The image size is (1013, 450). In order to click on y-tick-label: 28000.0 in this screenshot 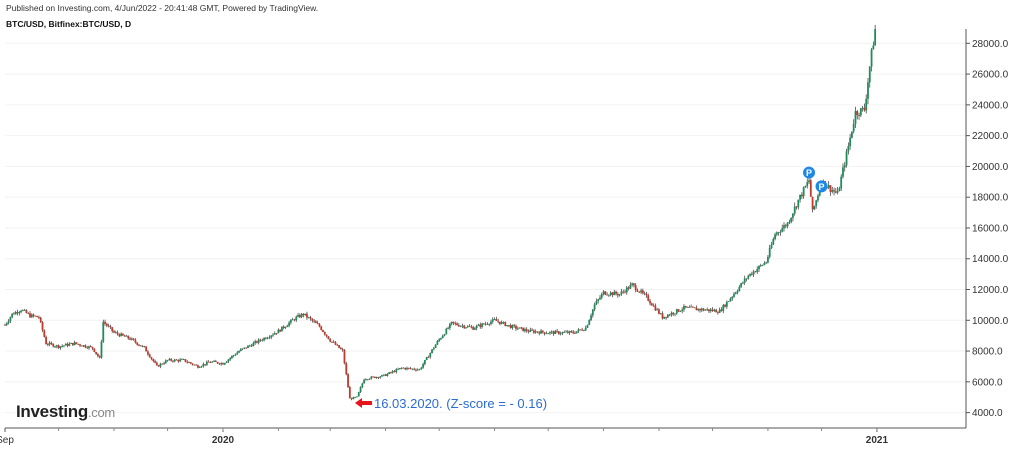, I will do `click(990, 44)`.